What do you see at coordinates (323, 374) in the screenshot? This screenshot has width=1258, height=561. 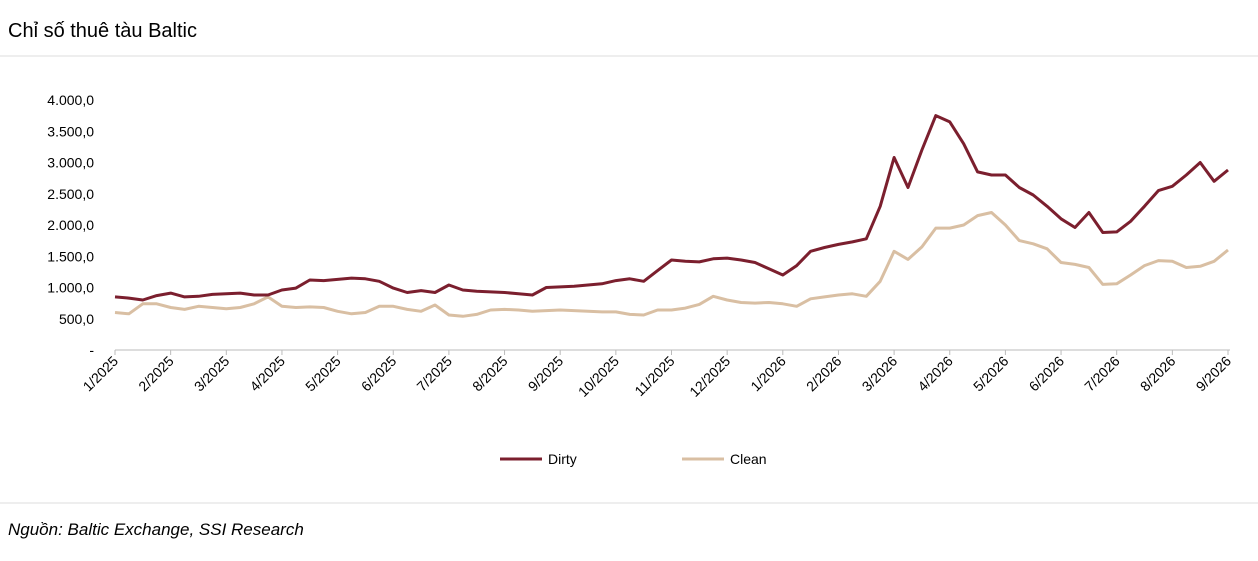 I see `x-tick-label: 5/2025` at bounding box center [323, 374].